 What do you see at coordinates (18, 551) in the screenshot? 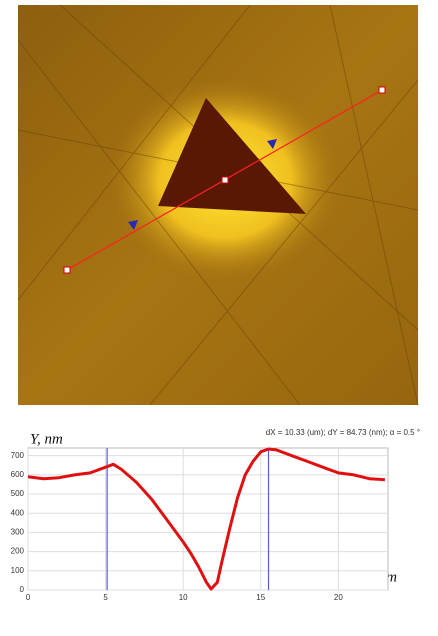
I see `y-tick-label: 200` at bounding box center [18, 551].